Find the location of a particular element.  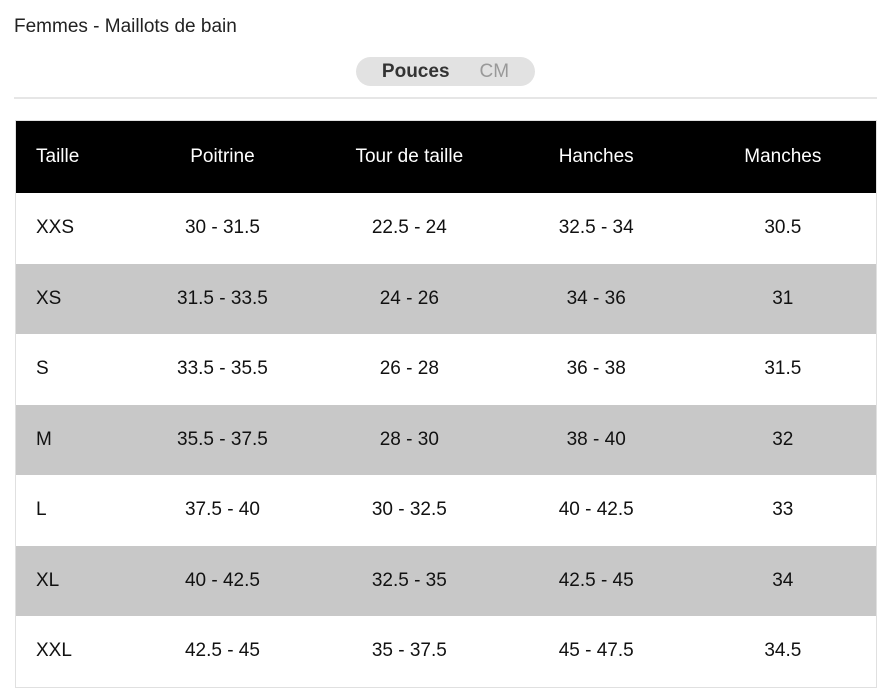

table-cell: 35 - 37.5 is located at coordinates (409, 651).